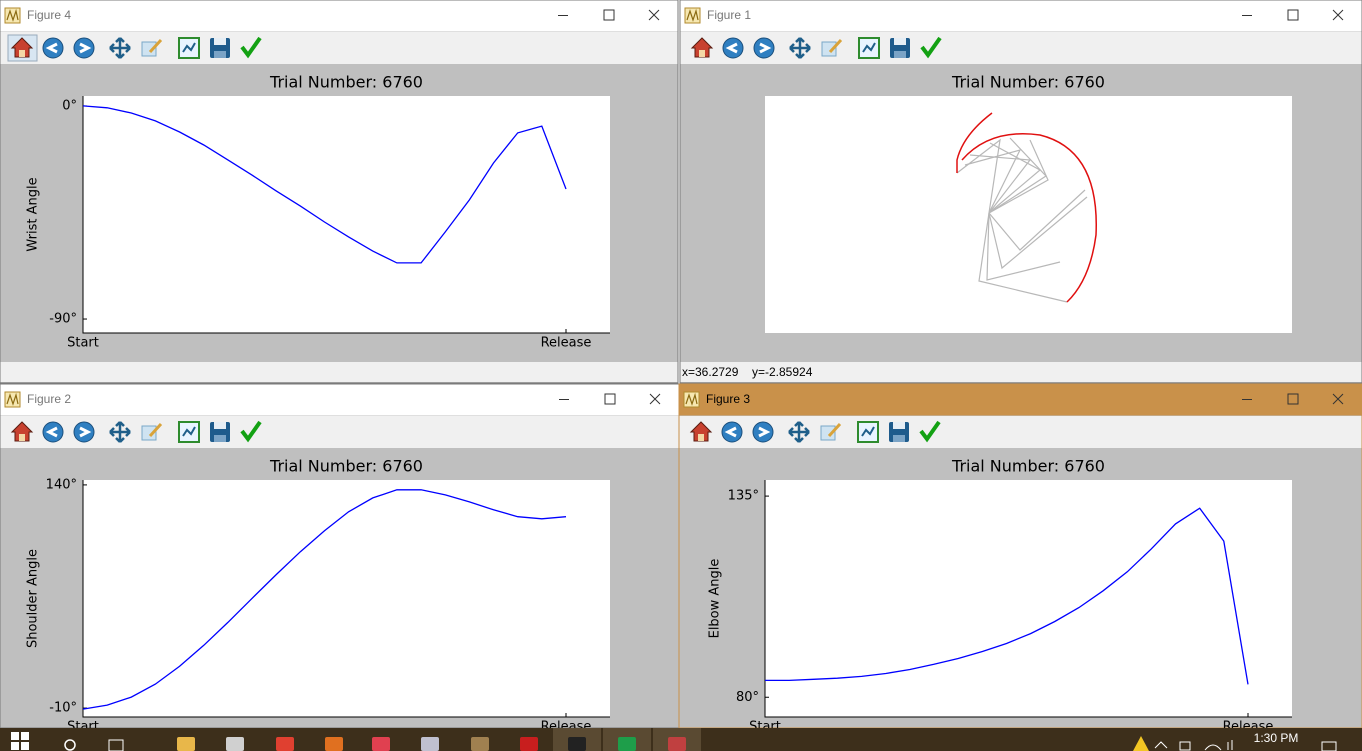 The width and height of the screenshot is (1362, 751). What do you see at coordinates (566, 343) in the screenshot?
I see `x-tick-label: Release` at bounding box center [566, 343].